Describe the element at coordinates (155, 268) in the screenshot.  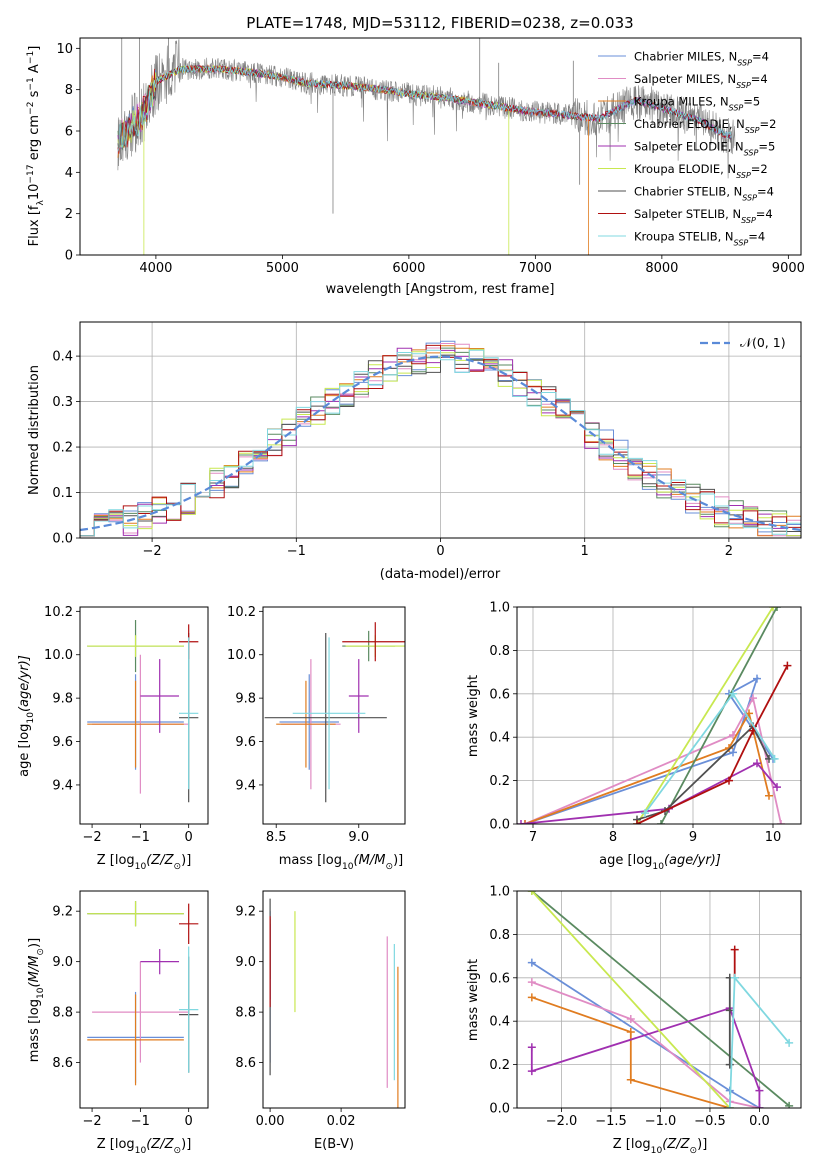
I see `x-tick-label: 4000` at that location.